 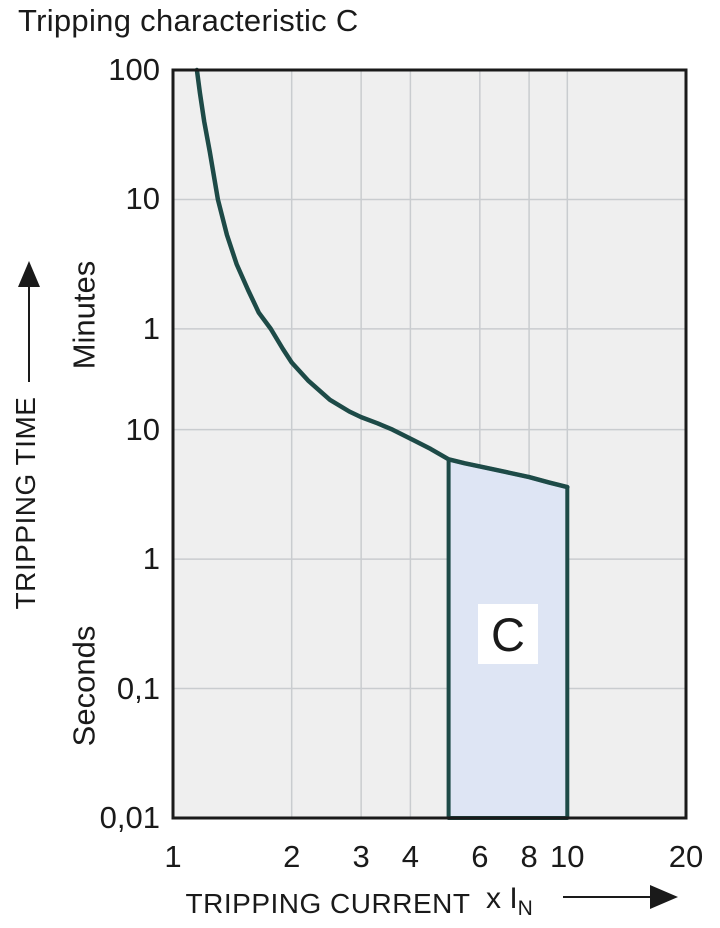 I want to click on x-axis-multiplier: x IN, so click(x=509, y=901).